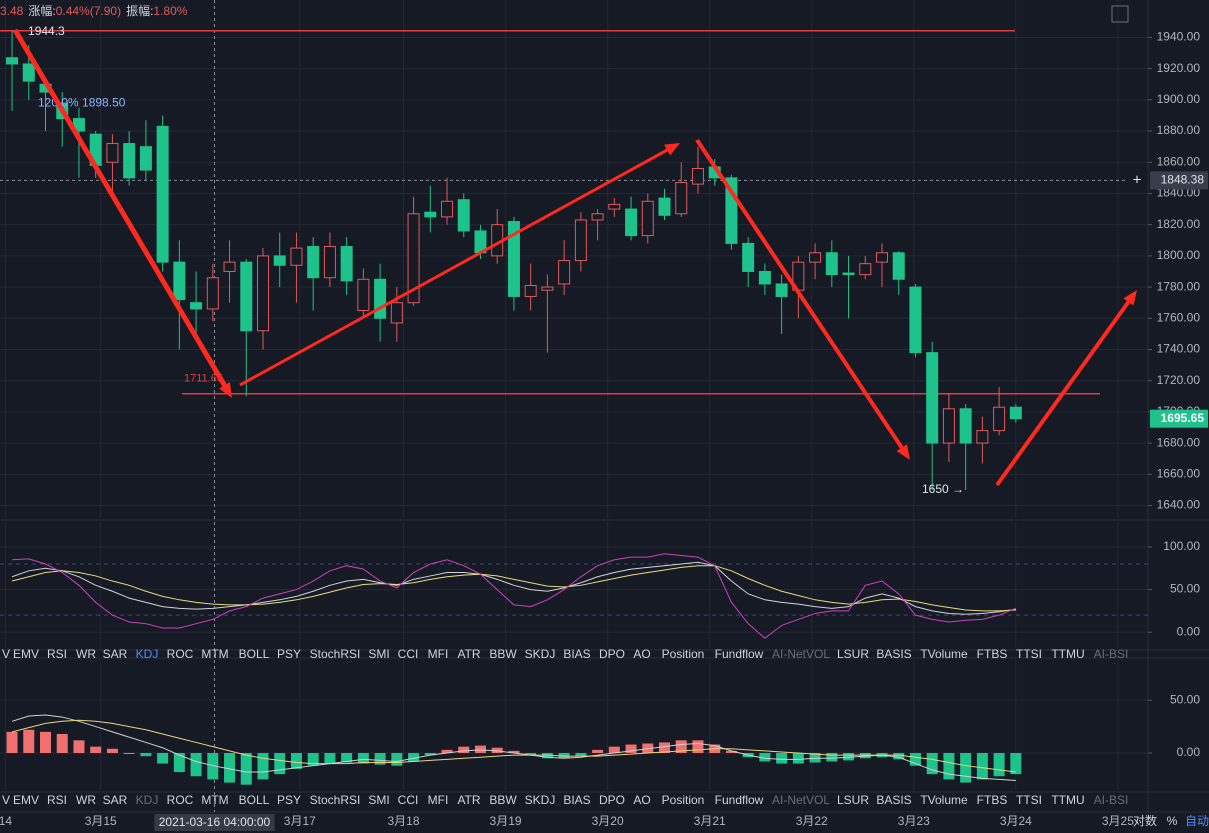 Image resolution: width=1209 pixels, height=833 pixels. Describe the element at coordinates (710, 821) in the screenshot. I see `x-tick-label: 3月21` at that location.